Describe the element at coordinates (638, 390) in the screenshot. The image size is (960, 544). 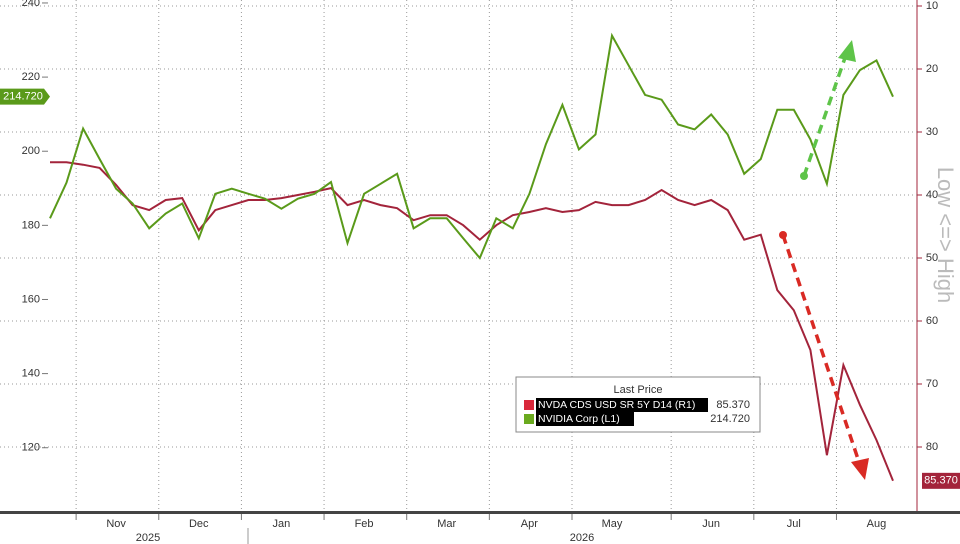
I see `legend-title: Last Price` at that location.